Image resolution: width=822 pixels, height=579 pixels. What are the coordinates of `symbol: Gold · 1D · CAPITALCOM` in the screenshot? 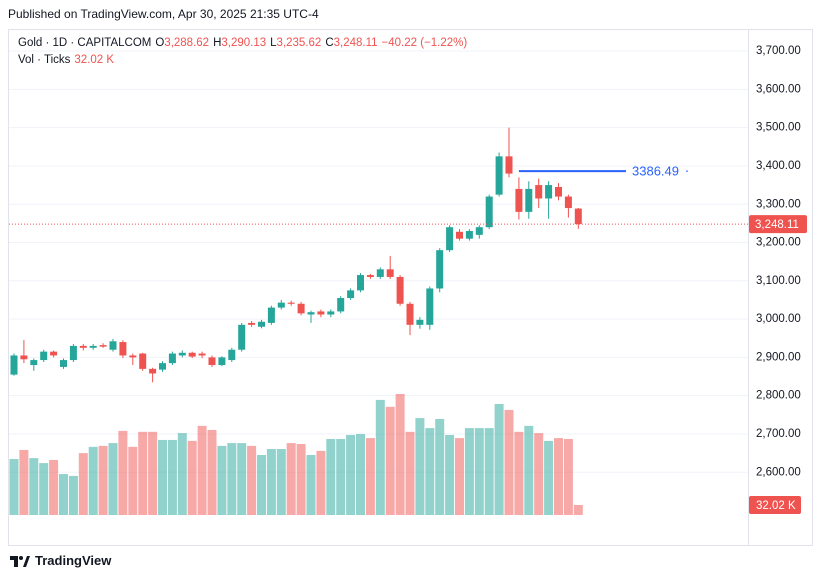 It's located at (85, 43).